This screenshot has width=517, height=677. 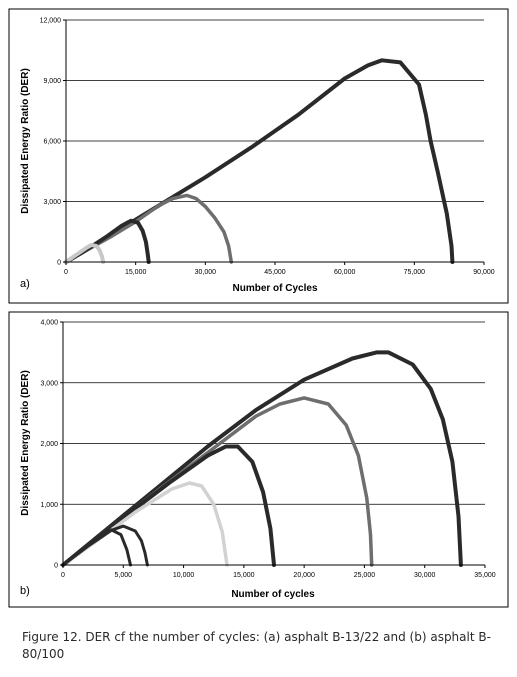 I want to click on x-tick-label: 20,000, so click(x=304, y=575).